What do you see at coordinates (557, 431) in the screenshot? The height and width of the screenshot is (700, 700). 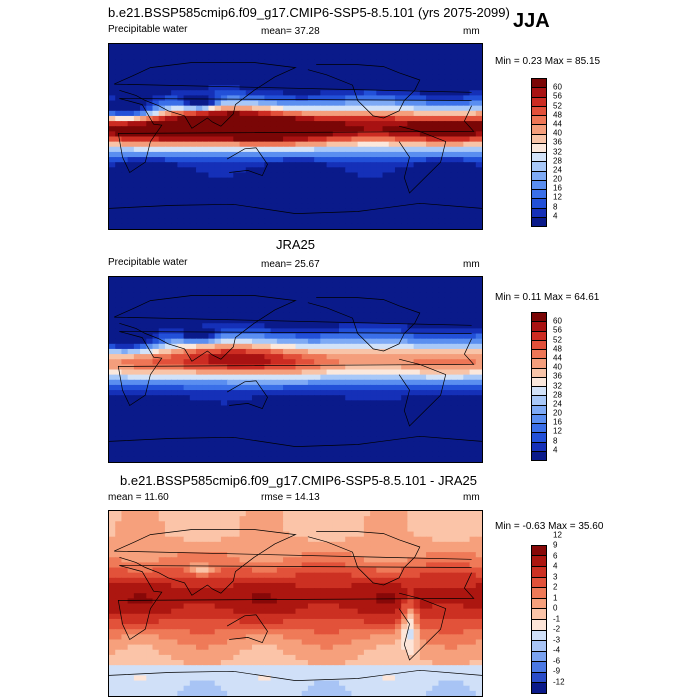 I see `colorbar-tick-label: 12` at bounding box center [557, 431].